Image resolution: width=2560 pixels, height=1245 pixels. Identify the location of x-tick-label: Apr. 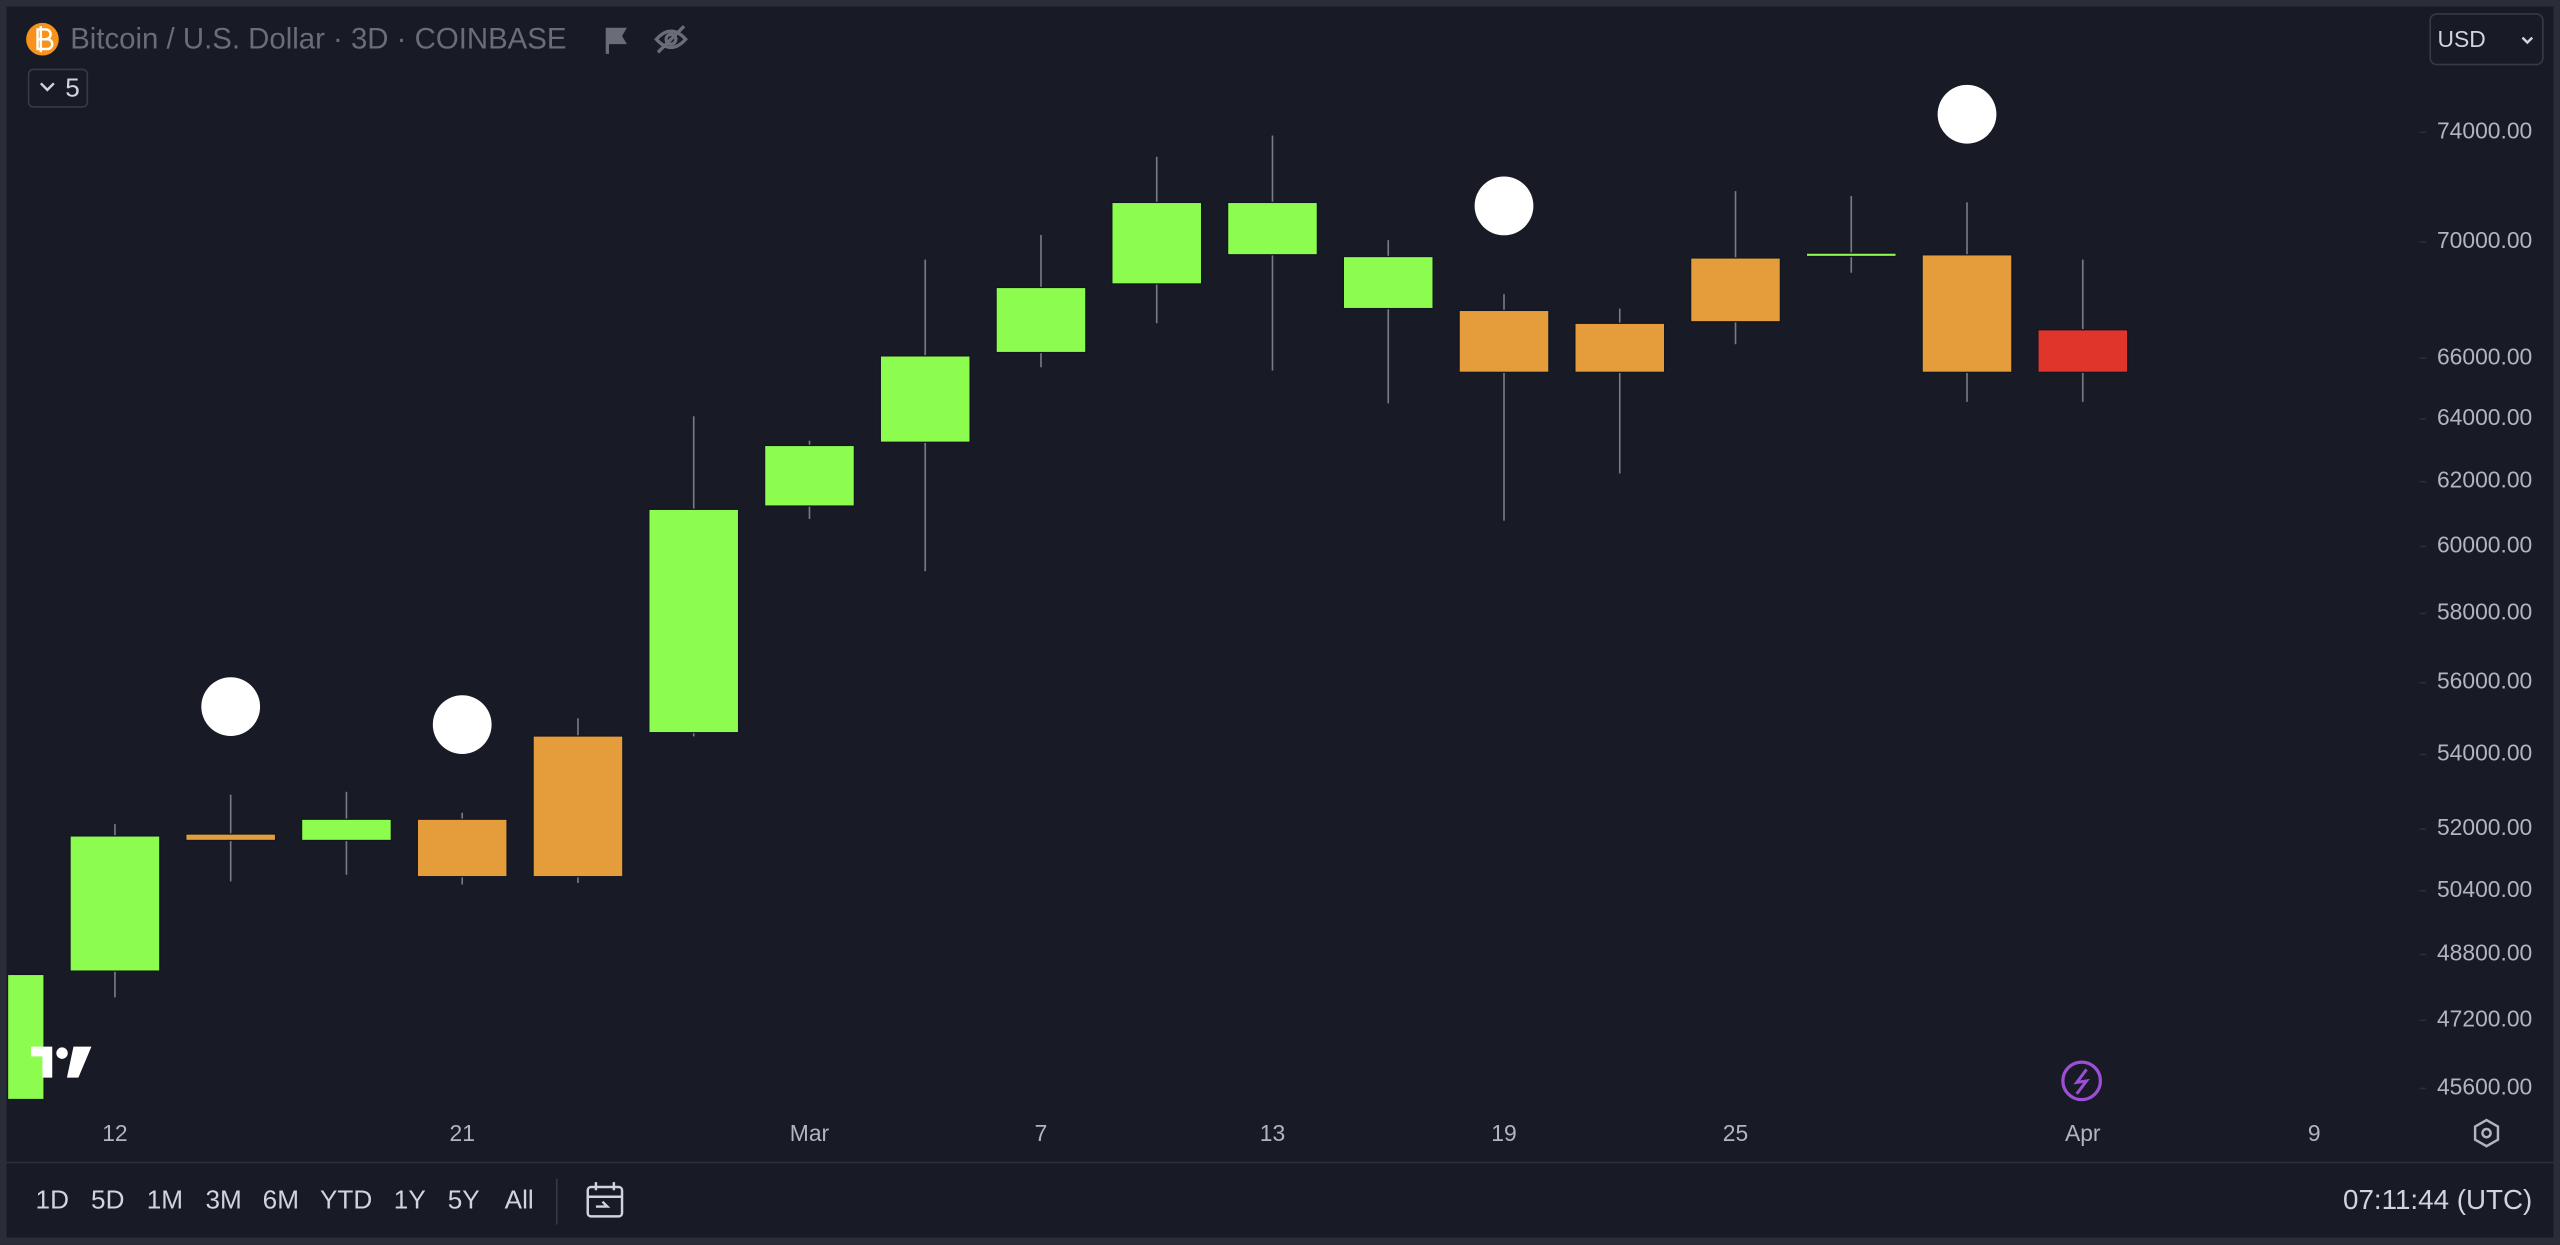
(2083, 1133).